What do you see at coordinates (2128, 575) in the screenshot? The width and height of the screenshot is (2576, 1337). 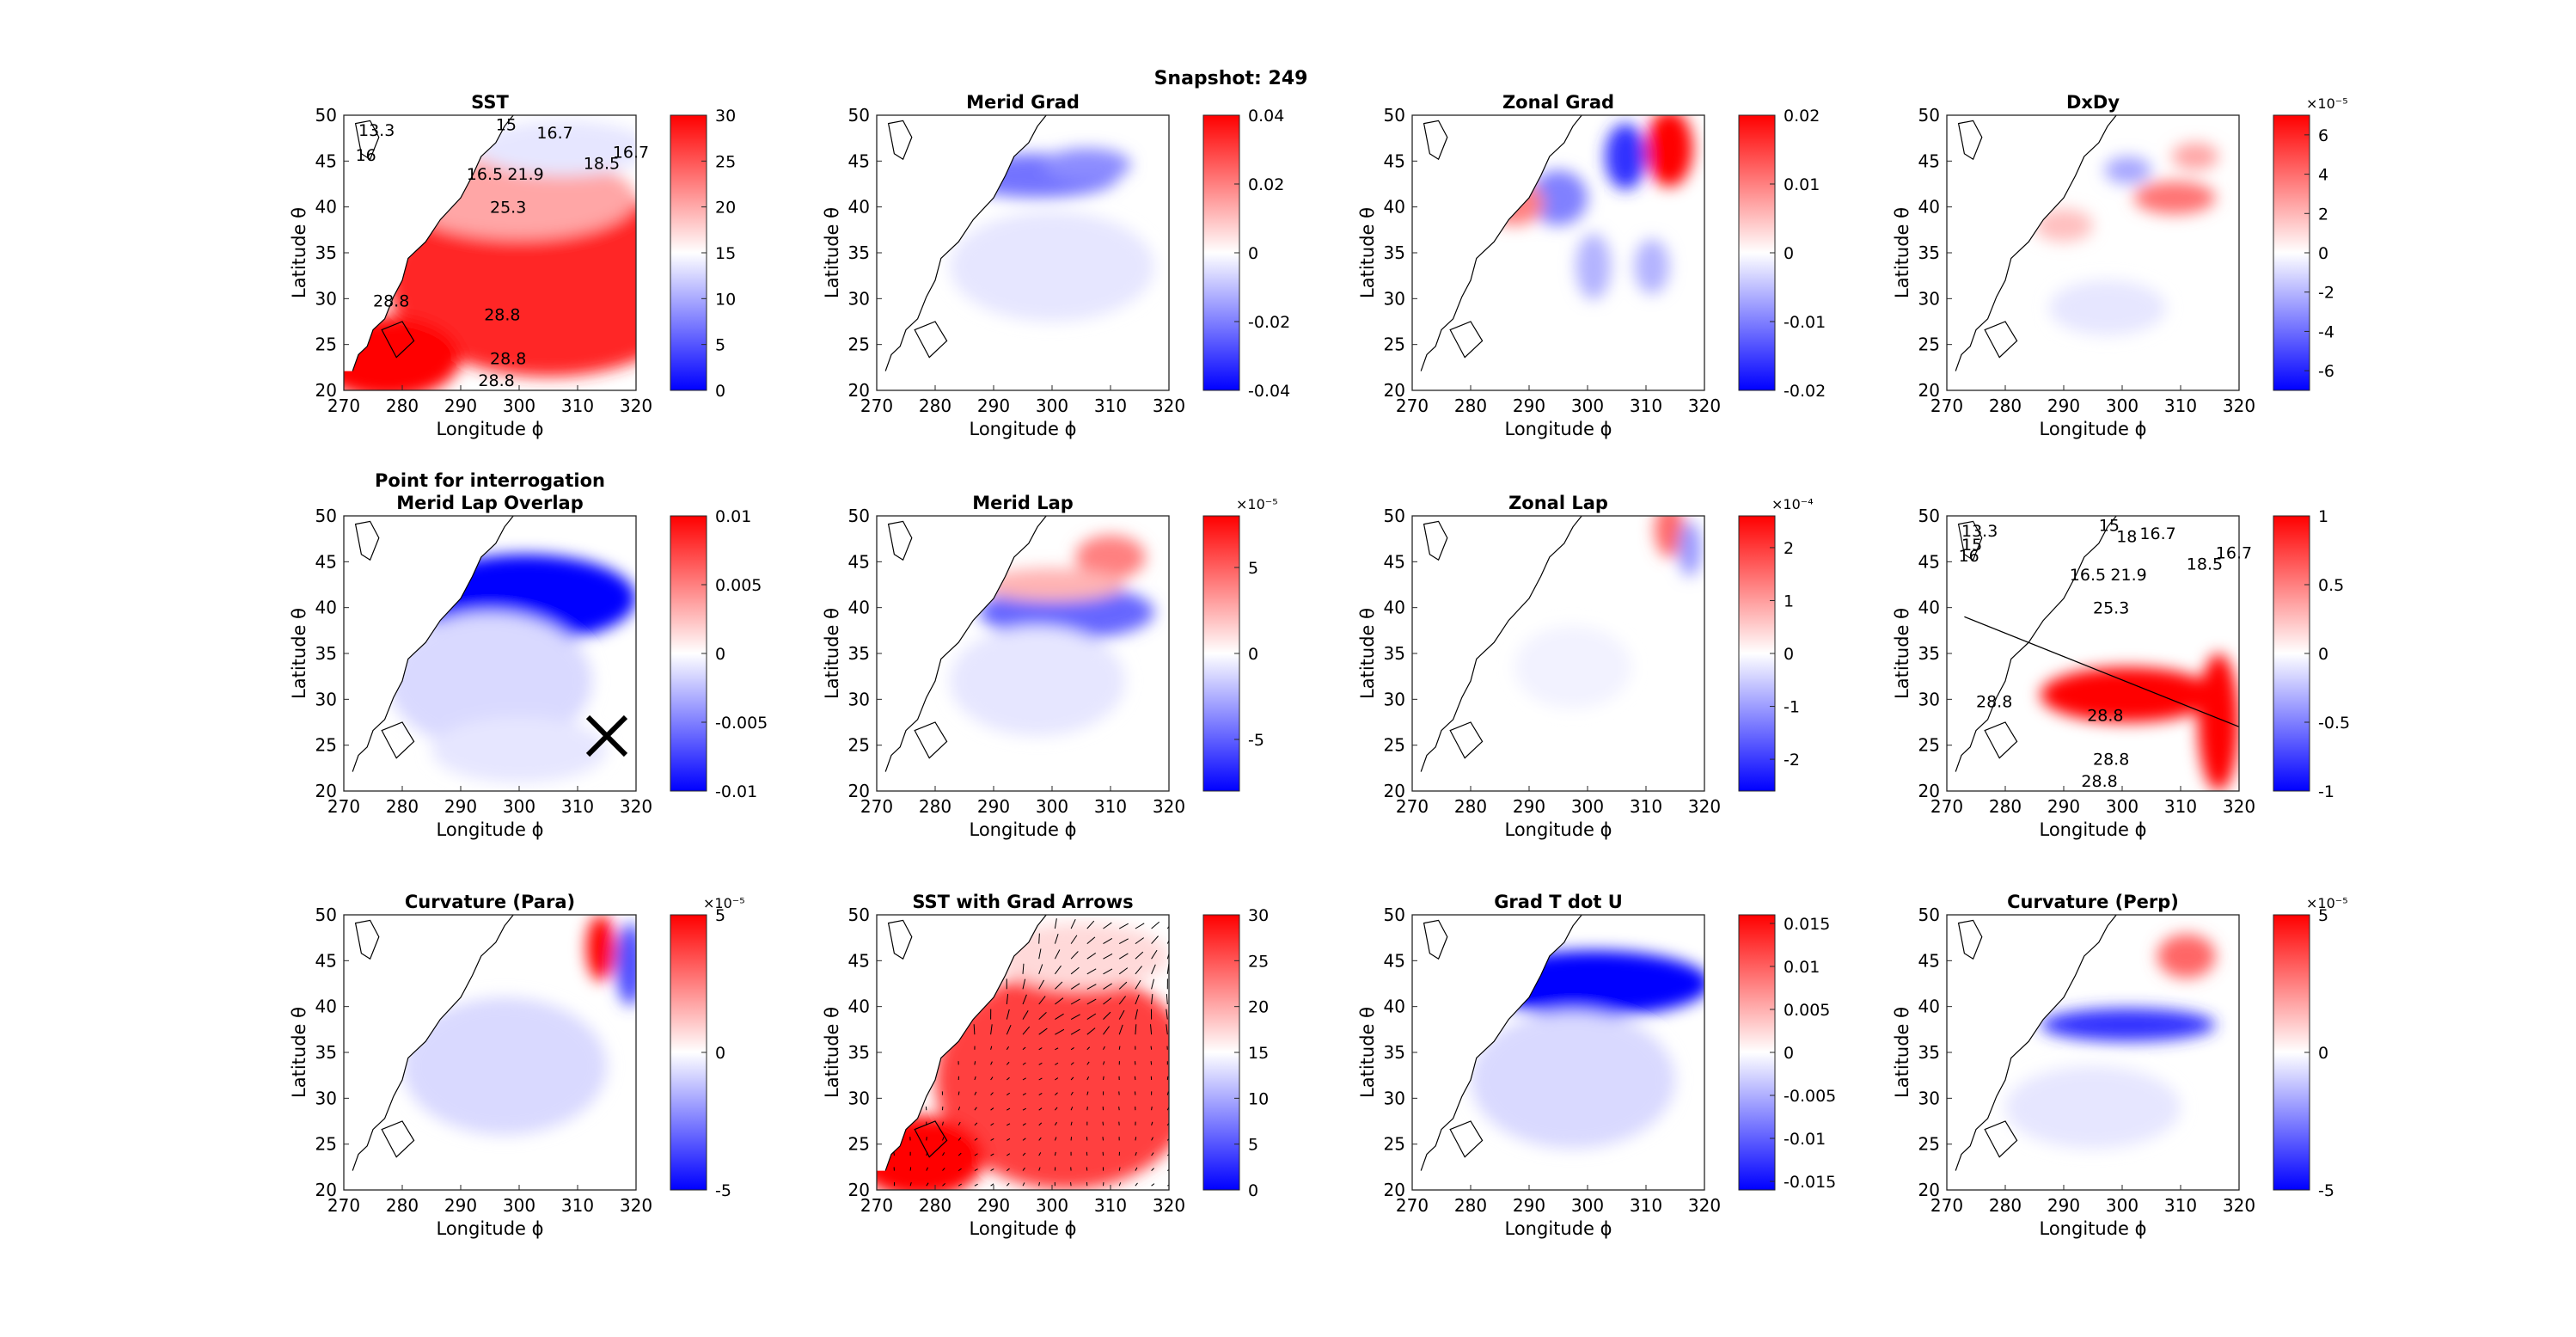 I see `contour-label: 21.9` at bounding box center [2128, 575].